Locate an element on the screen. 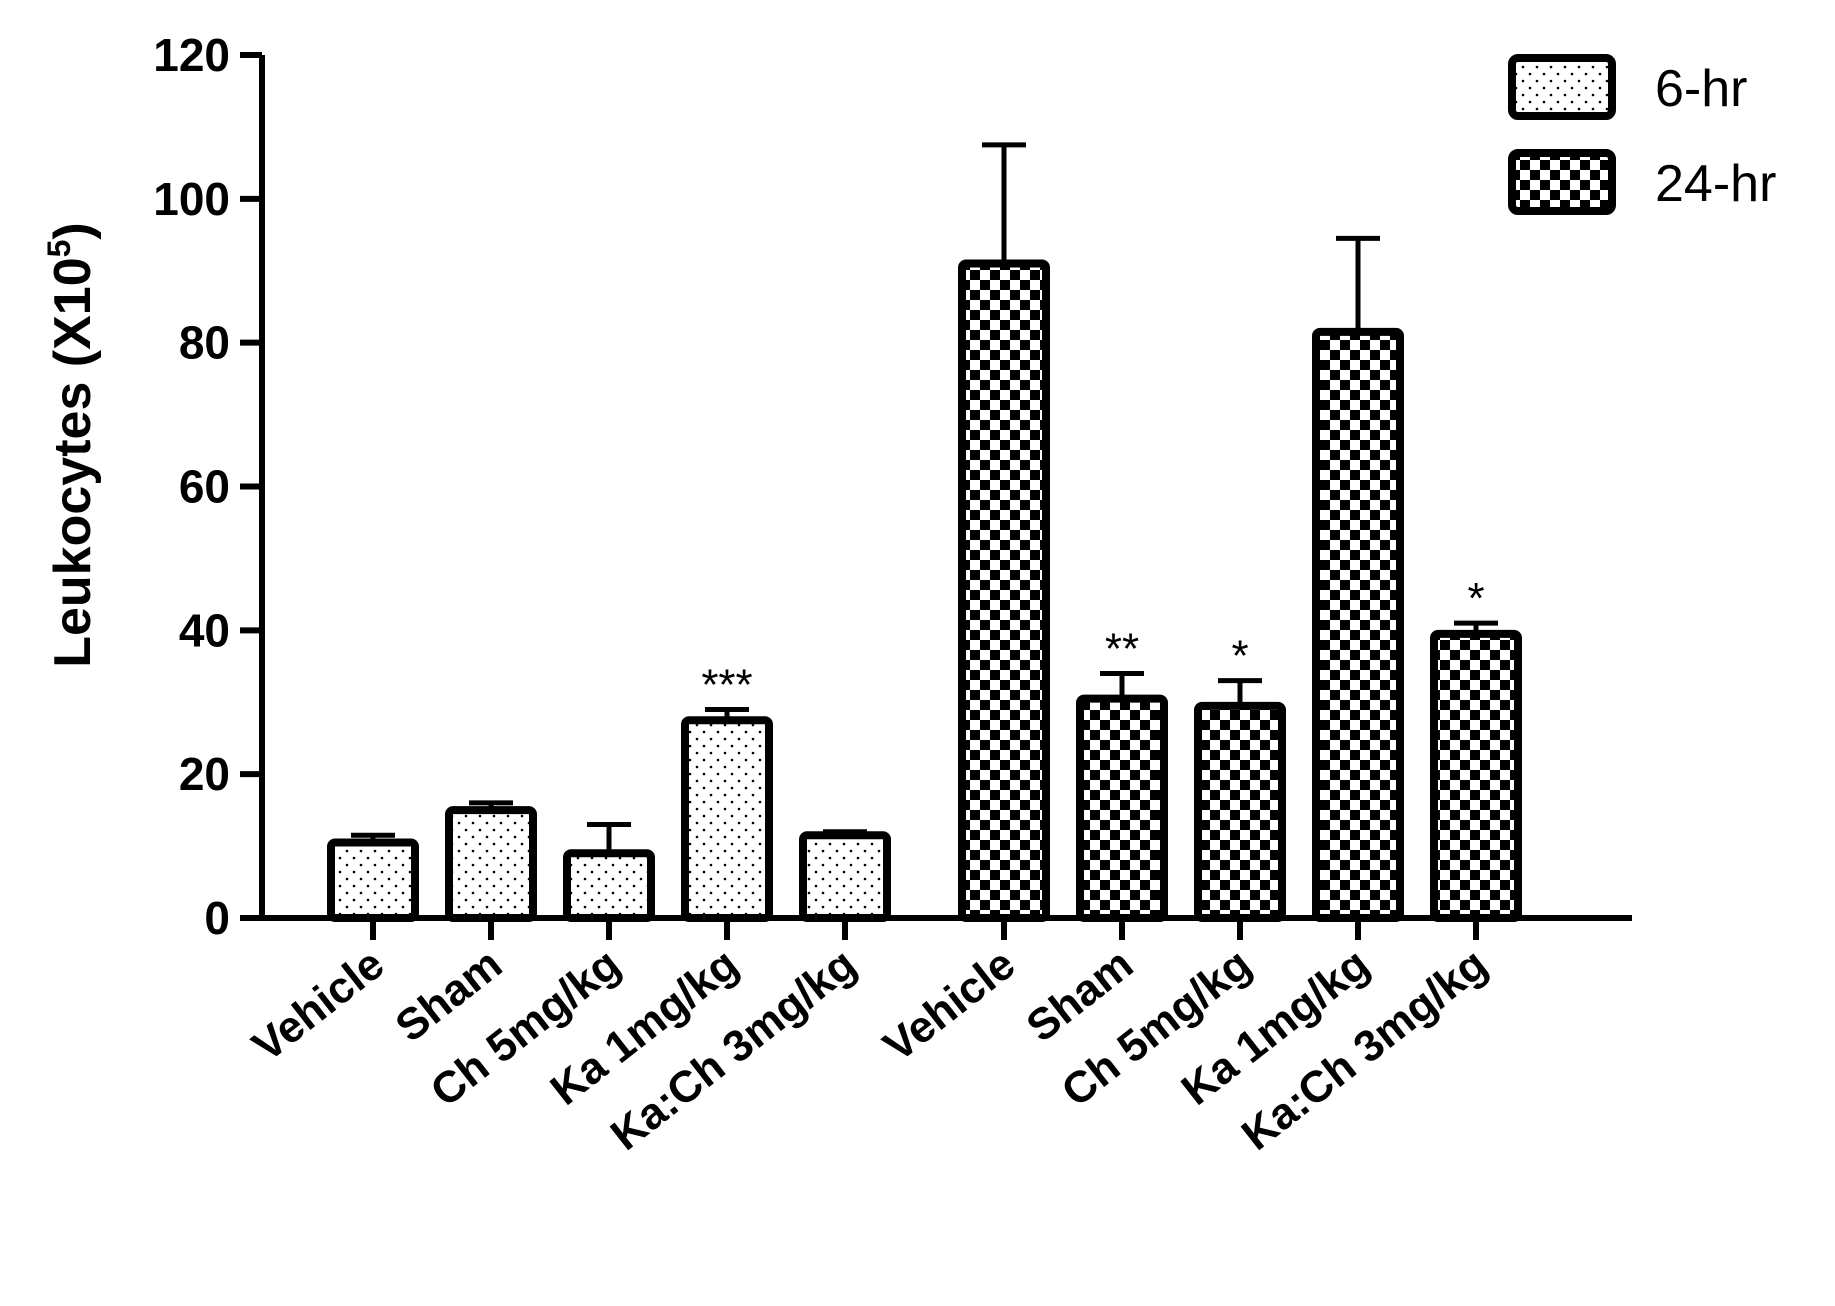  y-tick-label: 60 is located at coordinates (204, 487).